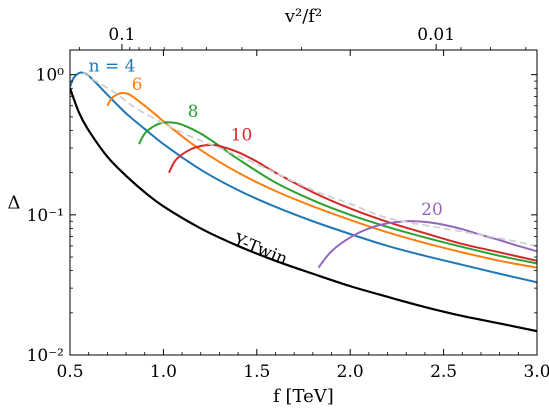 This screenshot has width=549, height=410. What do you see at coordinates (432, 210) in the screenshot?
I see `curve-label-20: 20` at bounding box center [432, 210].